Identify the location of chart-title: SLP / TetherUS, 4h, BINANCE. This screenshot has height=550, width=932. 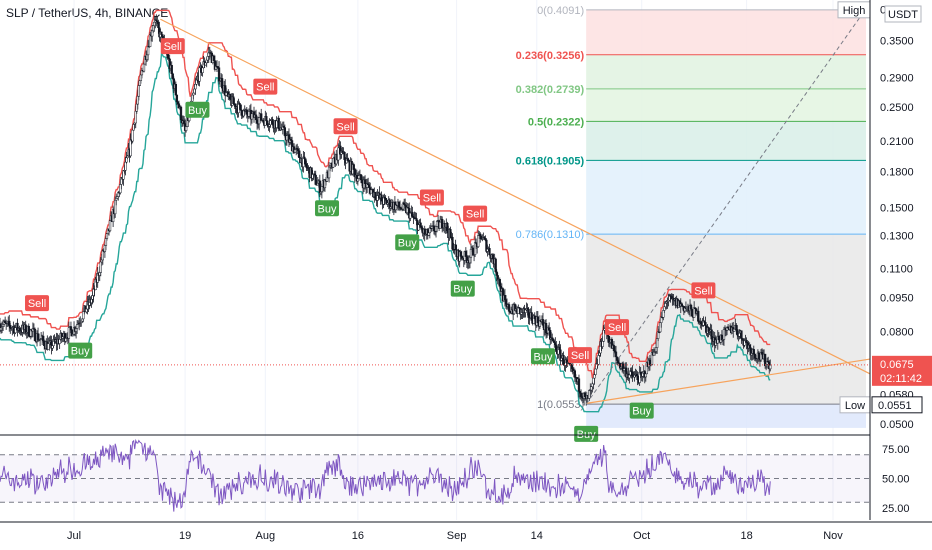
(87, 13).